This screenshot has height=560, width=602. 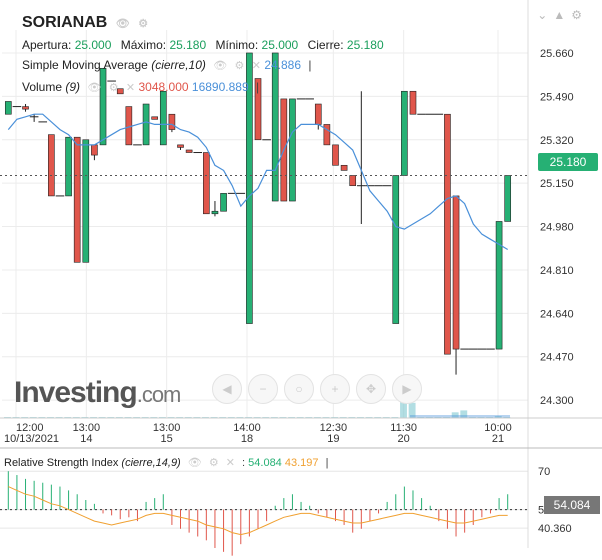 I want to click on price-tick-label: 25.490, so click(x=557, y=97).